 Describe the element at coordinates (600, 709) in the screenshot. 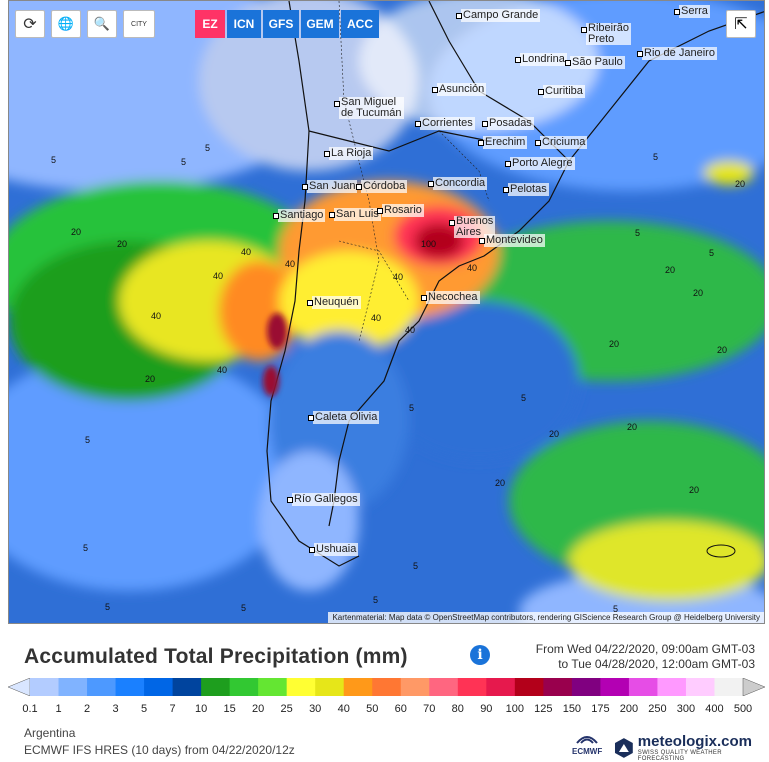

I see `scale-tick-label: 175` at that location.